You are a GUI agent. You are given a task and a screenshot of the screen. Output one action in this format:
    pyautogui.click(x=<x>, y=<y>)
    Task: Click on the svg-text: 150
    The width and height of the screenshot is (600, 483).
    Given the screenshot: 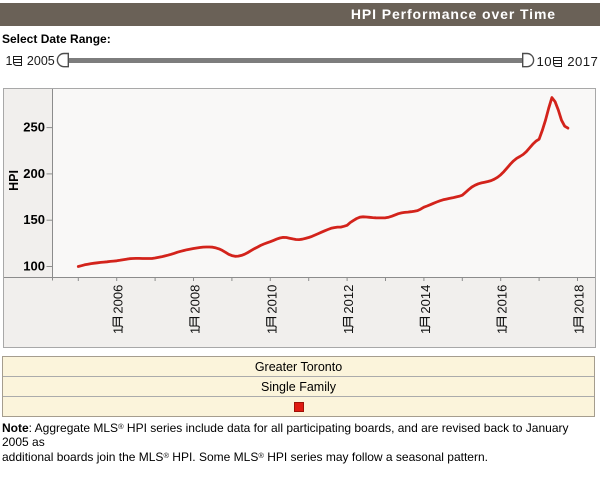 What is the action you would take?
    pyautogui.click(x=34, y=219)
    